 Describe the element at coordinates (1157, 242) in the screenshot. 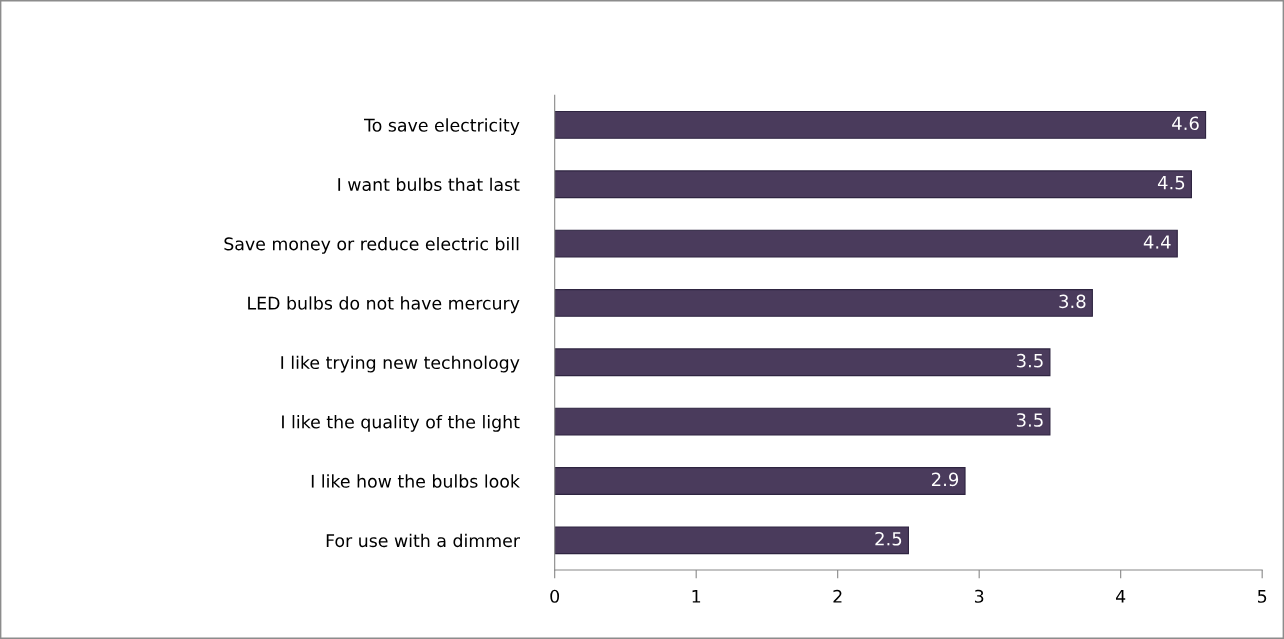

I see `data-label: 4.4` at that location.